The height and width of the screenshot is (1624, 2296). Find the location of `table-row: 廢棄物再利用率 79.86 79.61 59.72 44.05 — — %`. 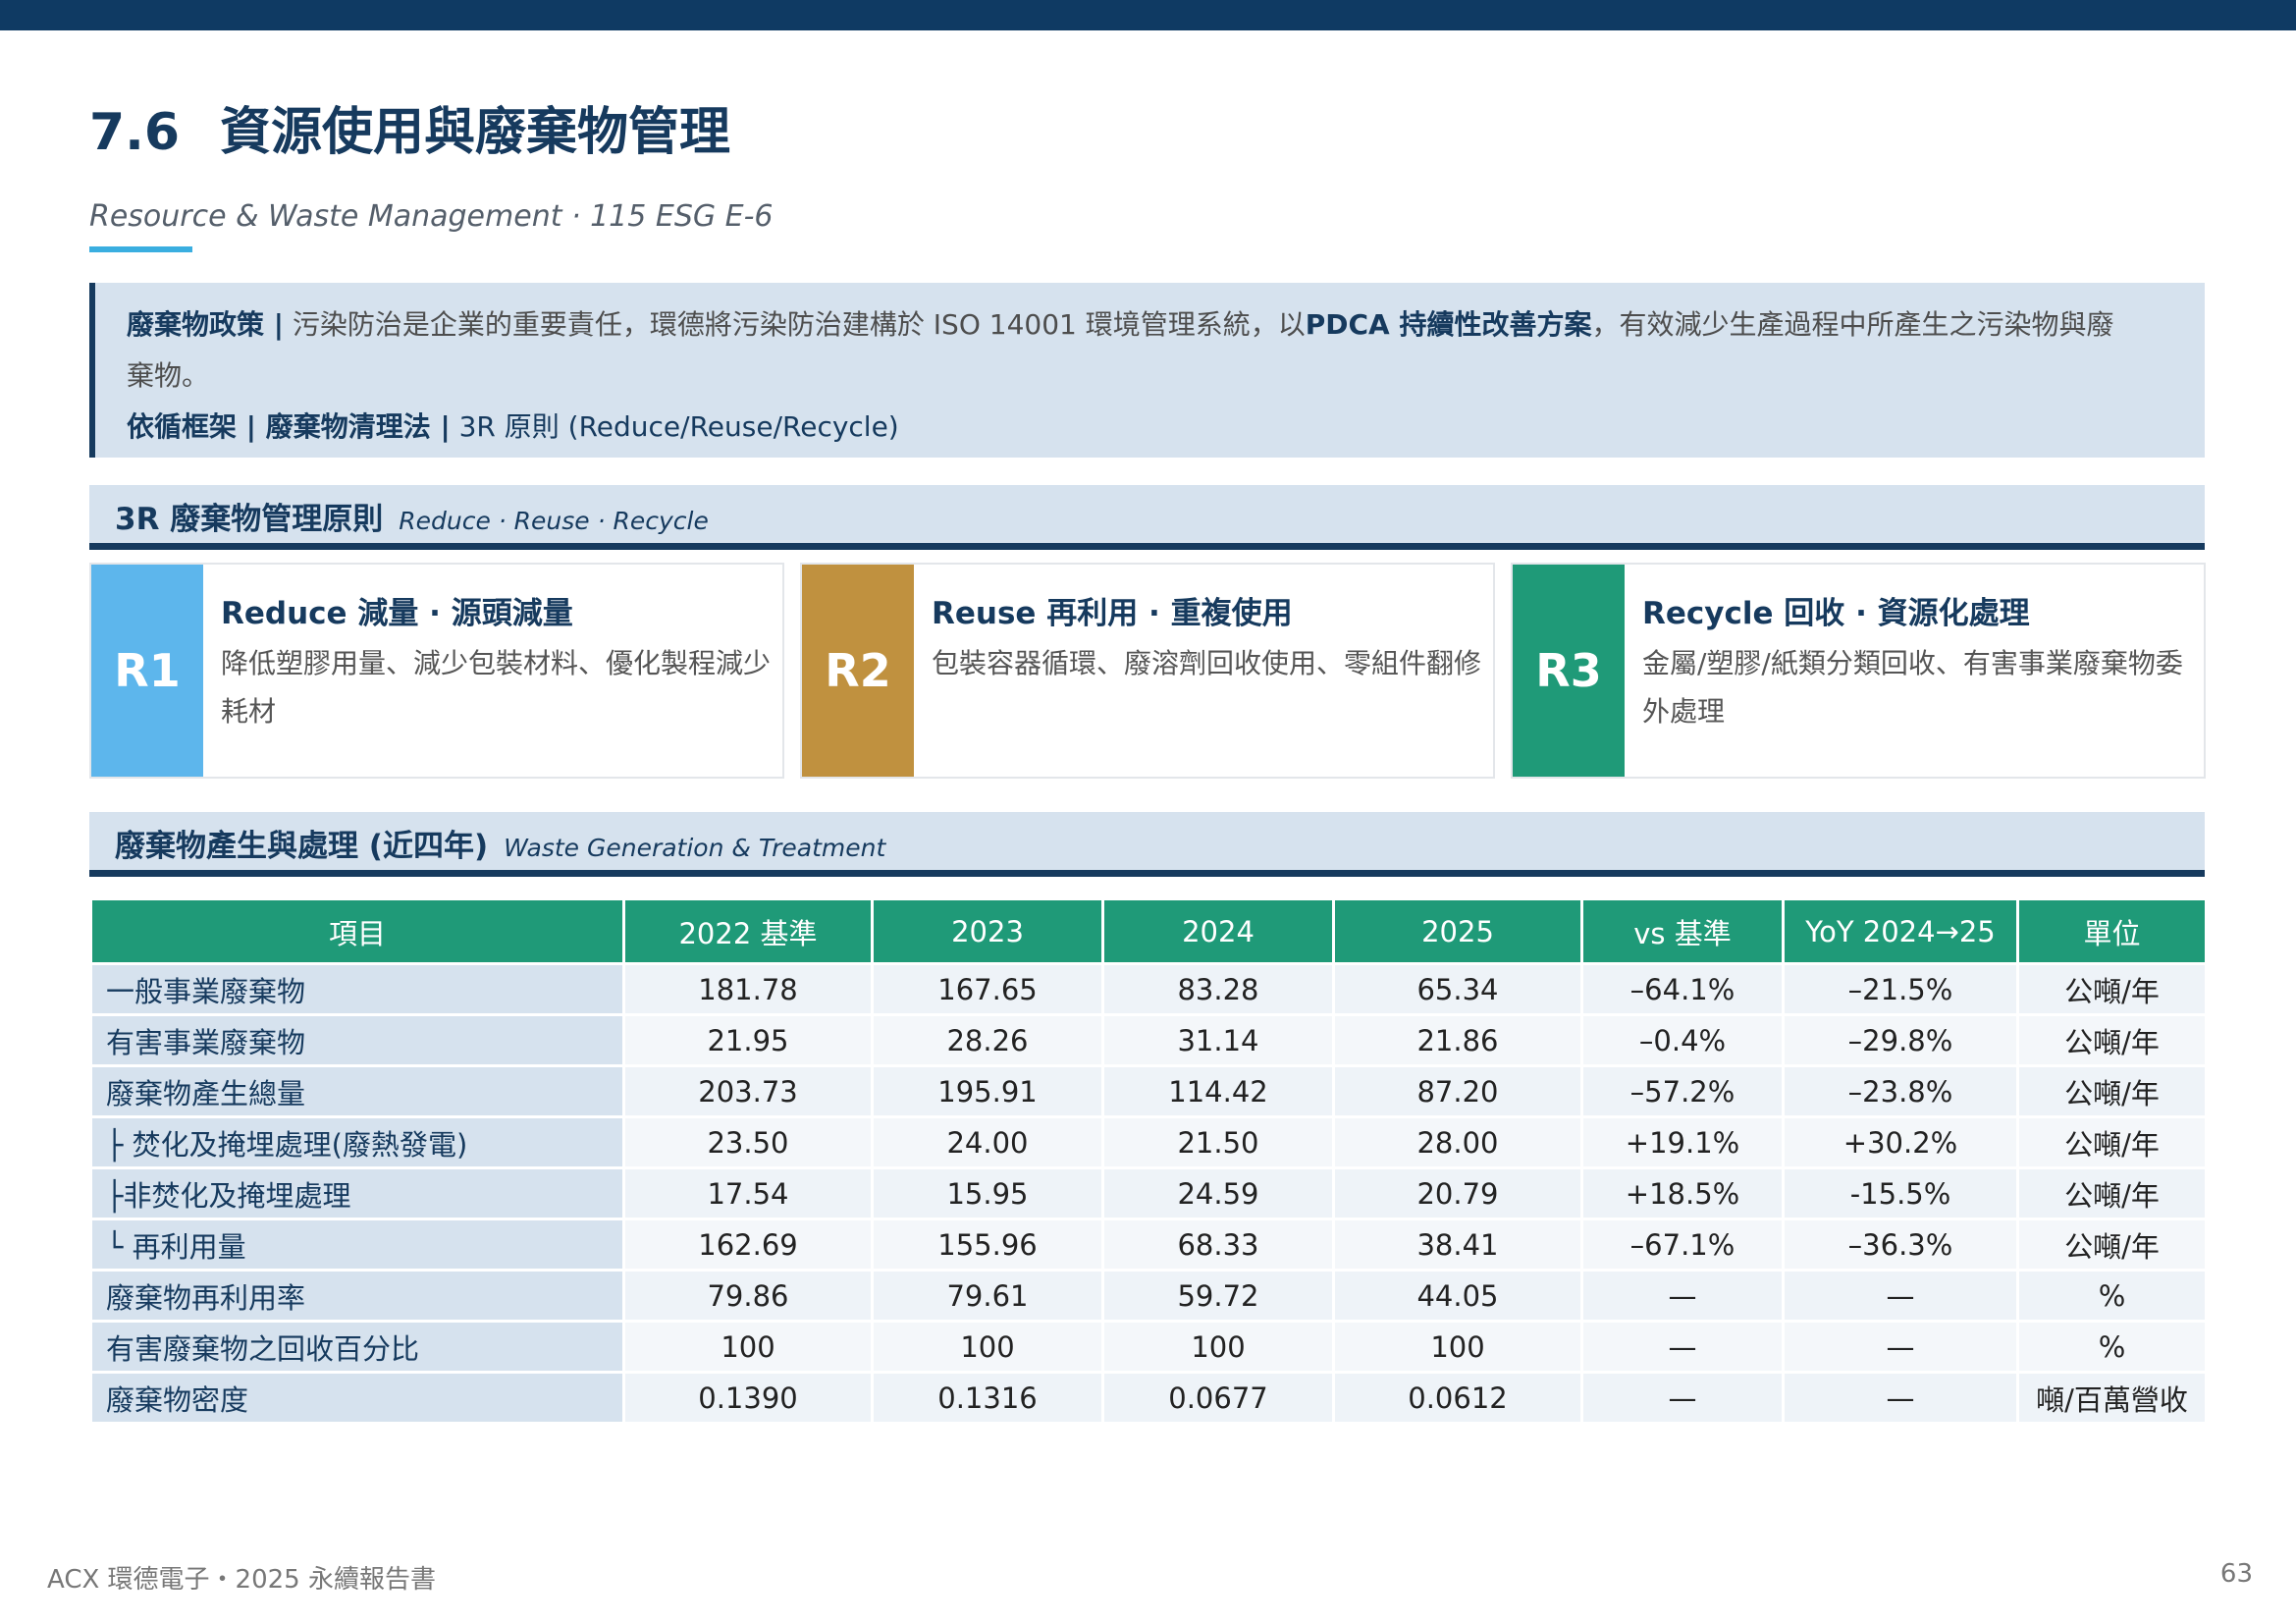

table-row: 廢棄物再利用率 79.86 79.61 59.72 44.05 — — % is located at coordinates (1148, 1296).